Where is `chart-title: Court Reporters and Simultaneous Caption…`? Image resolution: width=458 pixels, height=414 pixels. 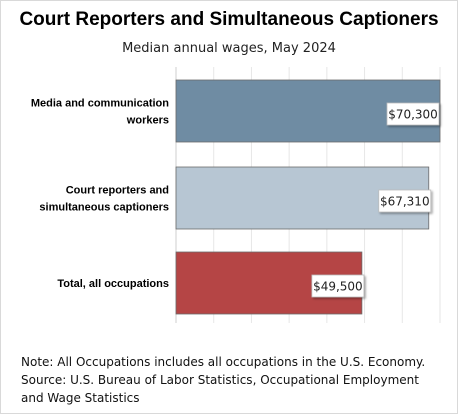 chart-title: Court Reporters and Simultaneous Caption… is located at coordinates (229, 19).